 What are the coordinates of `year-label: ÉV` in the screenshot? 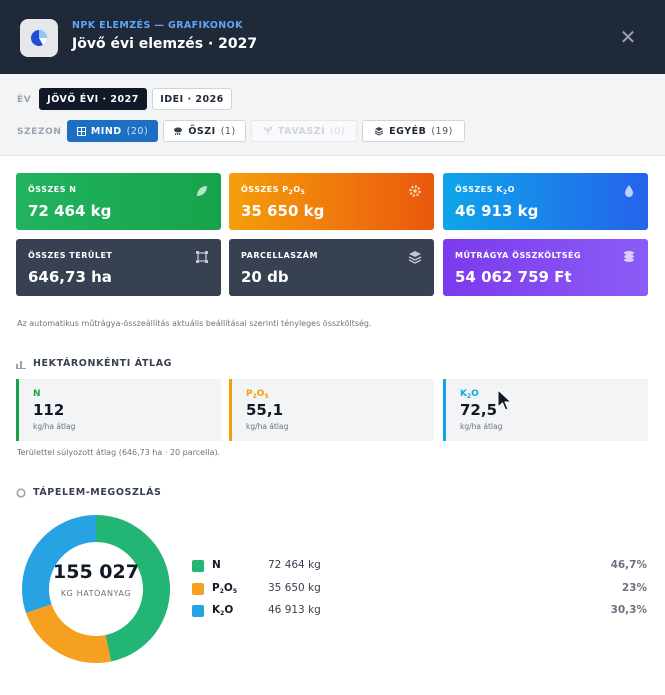 It's located at (24, 100).